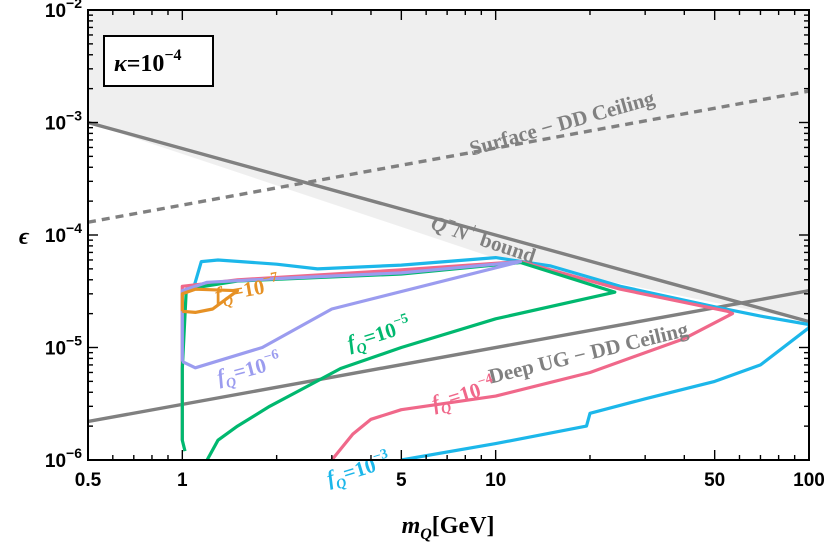  I want to click on parameter-box: κ=10−4, so click(158, 61).